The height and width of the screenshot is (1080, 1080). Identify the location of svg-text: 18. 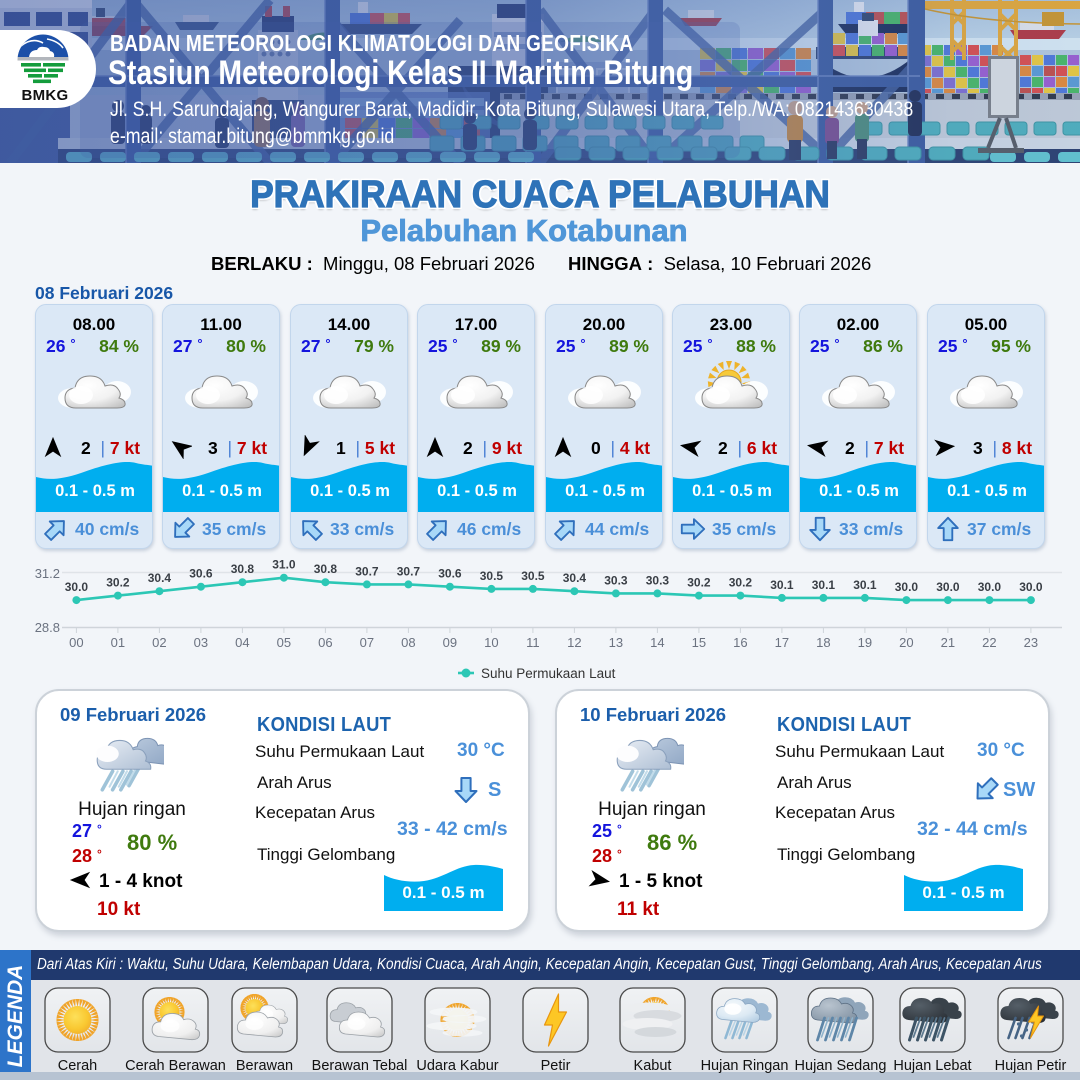
(823, 642).